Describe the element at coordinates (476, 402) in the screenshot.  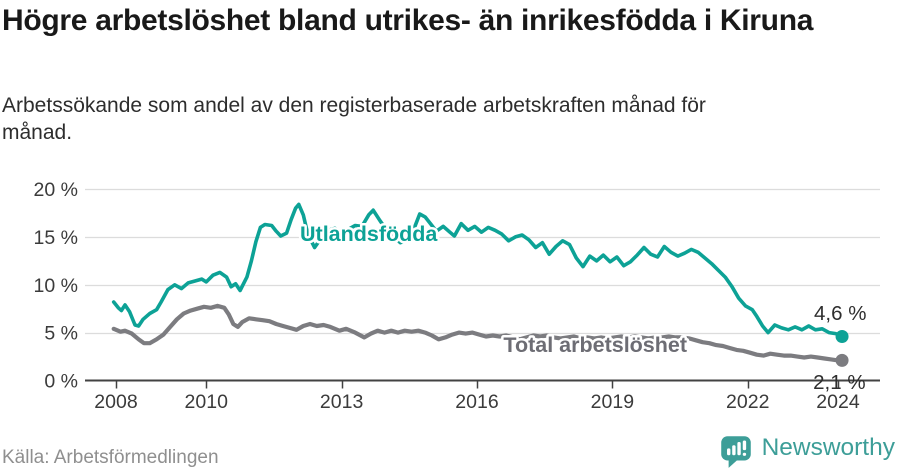
I see `x-axis-tick-label: 2016` at that location.